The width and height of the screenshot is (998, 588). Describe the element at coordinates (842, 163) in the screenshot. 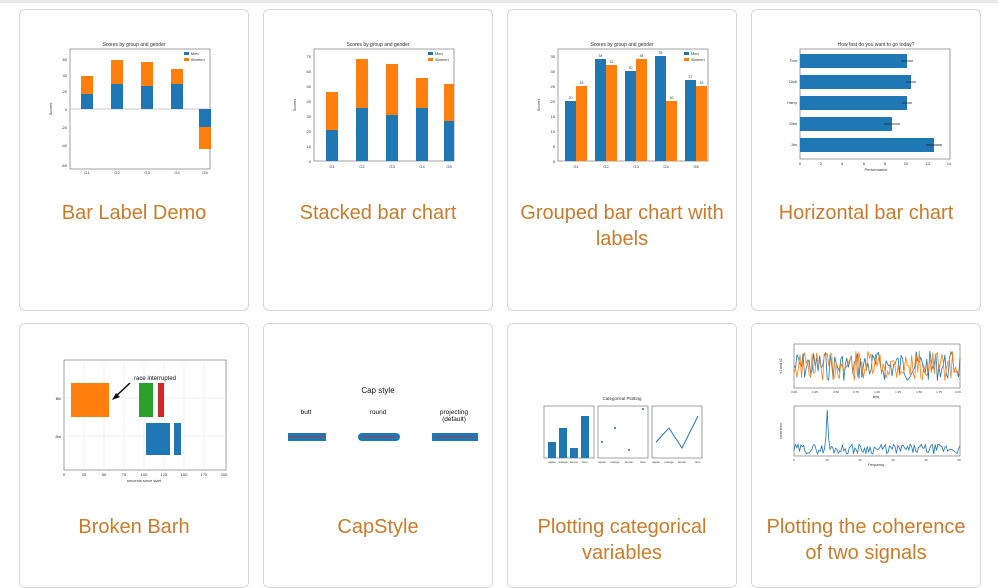

I see `svg-text: 4` at that location.